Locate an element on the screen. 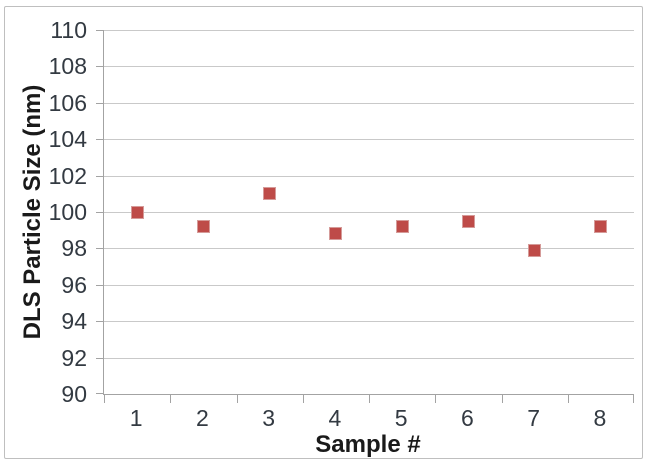  y-tick-label-98: 98 is located at coordinates (74, 248).